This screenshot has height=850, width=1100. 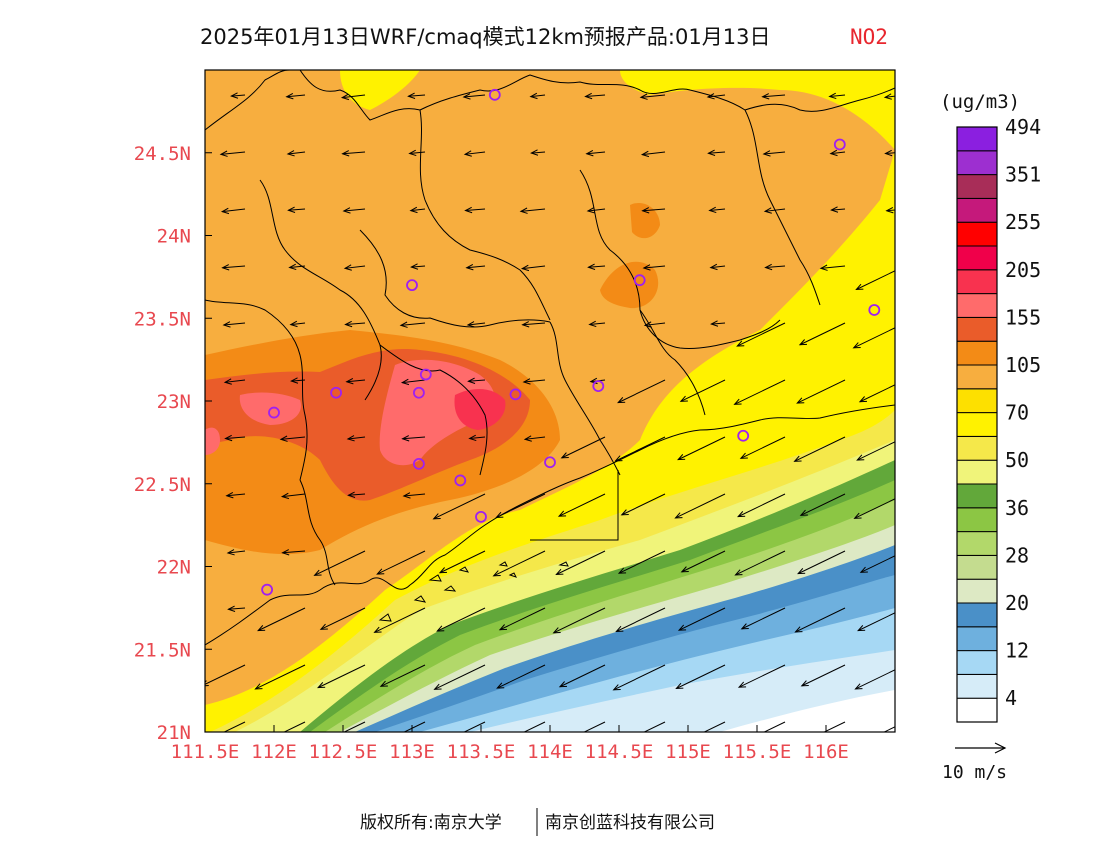 I want to click on colorbar-label: 12, so click(x=1017, y=651).